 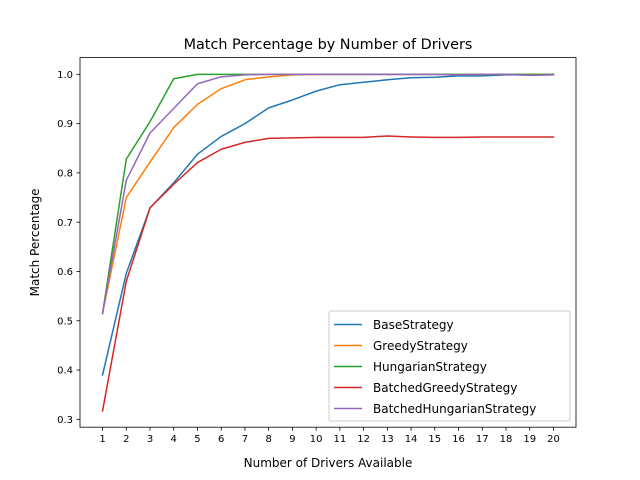 I want to click on x-tick-label: 16, so click(x=458, y=439).